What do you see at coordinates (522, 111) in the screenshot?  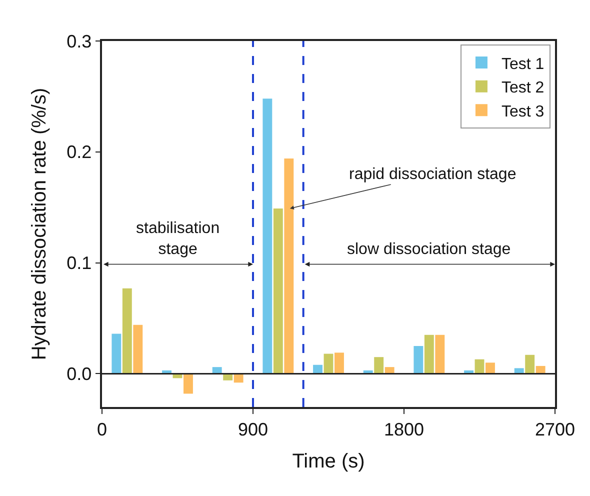 I see `legend-label: Test 3` at bounding box center [522, 111].